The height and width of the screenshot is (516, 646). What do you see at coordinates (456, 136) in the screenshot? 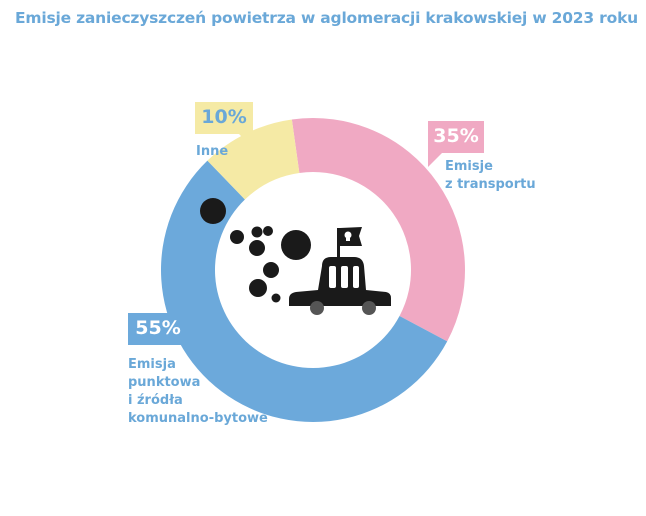
I see `transport-value: 35%` at bounding box center [456, 136].